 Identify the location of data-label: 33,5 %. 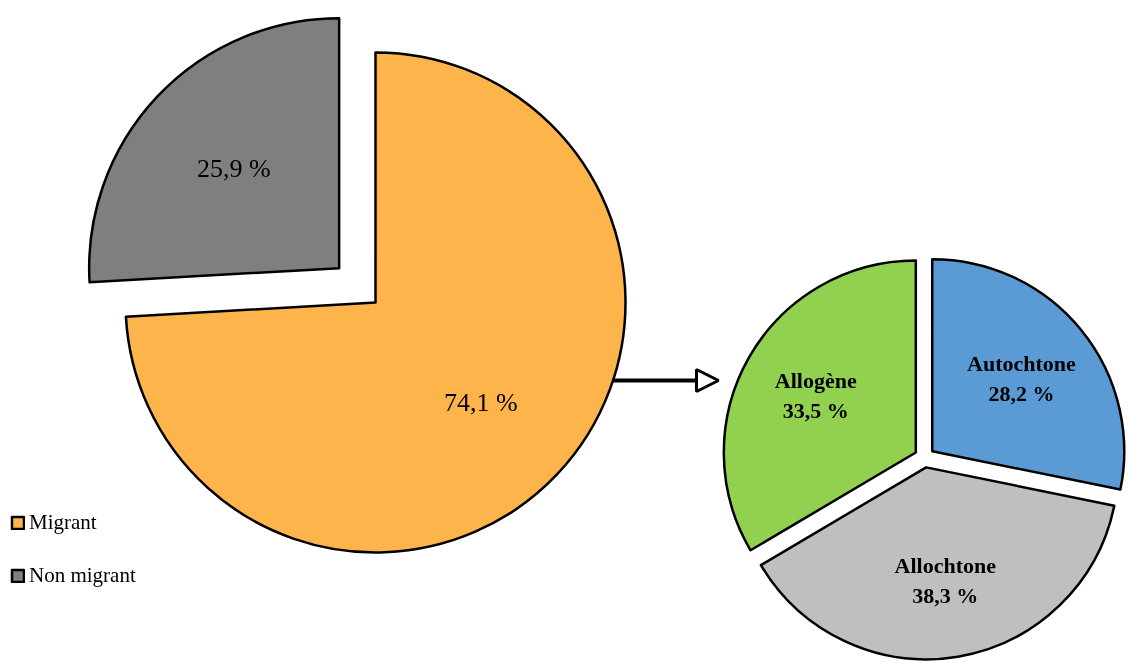
(815, 410).